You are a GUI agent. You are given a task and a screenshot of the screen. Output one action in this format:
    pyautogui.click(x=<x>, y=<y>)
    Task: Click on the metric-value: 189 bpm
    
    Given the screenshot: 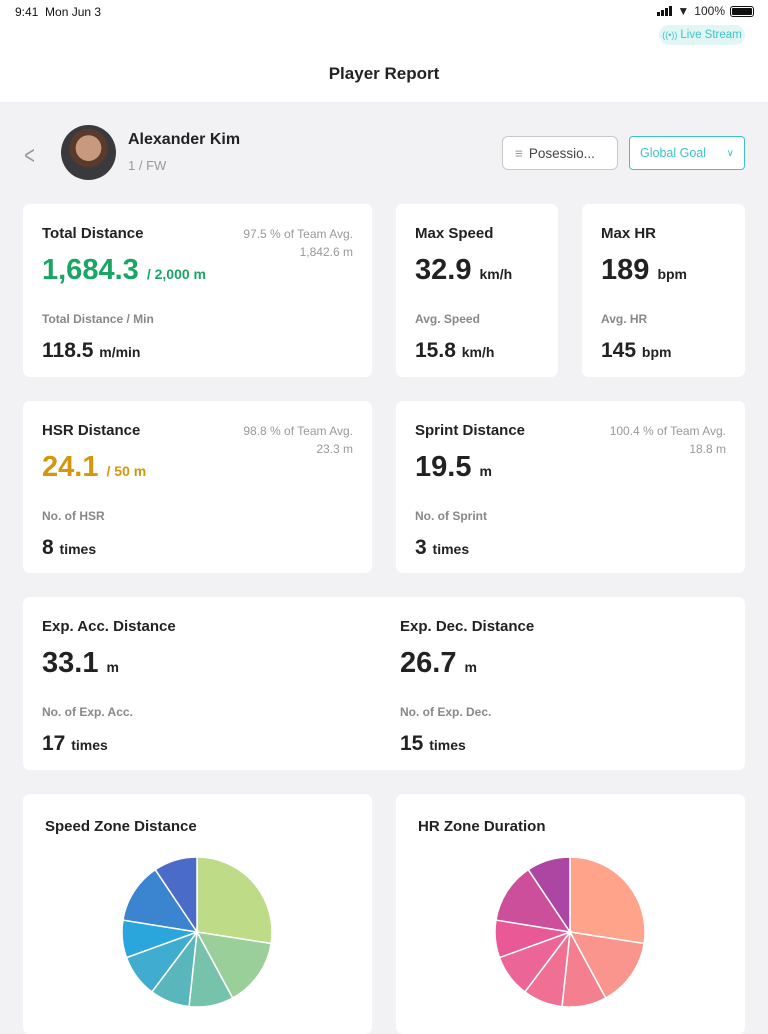 What is the action you would take?
    pyautogui.click(x=644, y=270)
    